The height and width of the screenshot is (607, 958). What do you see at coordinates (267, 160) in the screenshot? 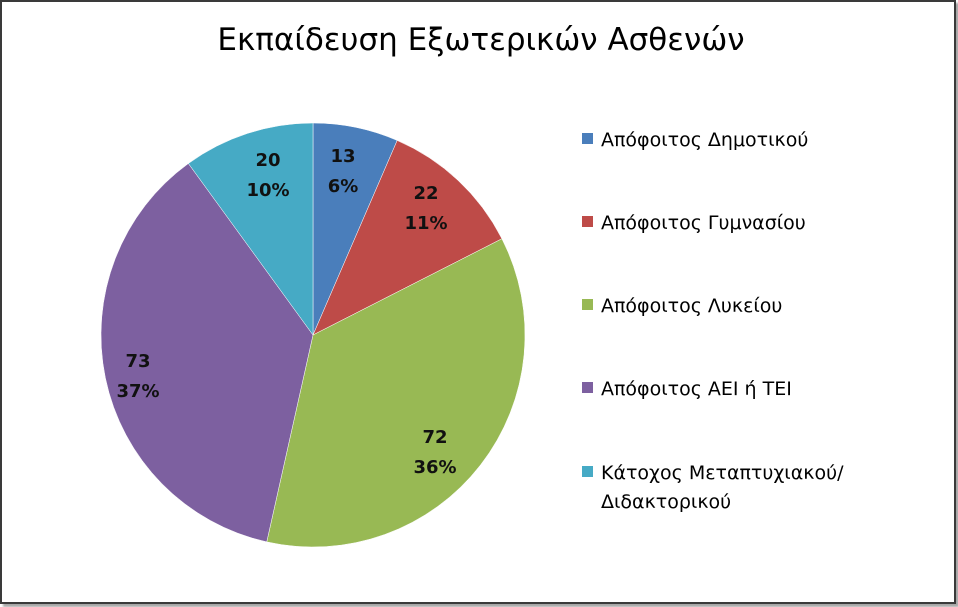
I see `data-label-value: 20` at bounding box center [267, 160].